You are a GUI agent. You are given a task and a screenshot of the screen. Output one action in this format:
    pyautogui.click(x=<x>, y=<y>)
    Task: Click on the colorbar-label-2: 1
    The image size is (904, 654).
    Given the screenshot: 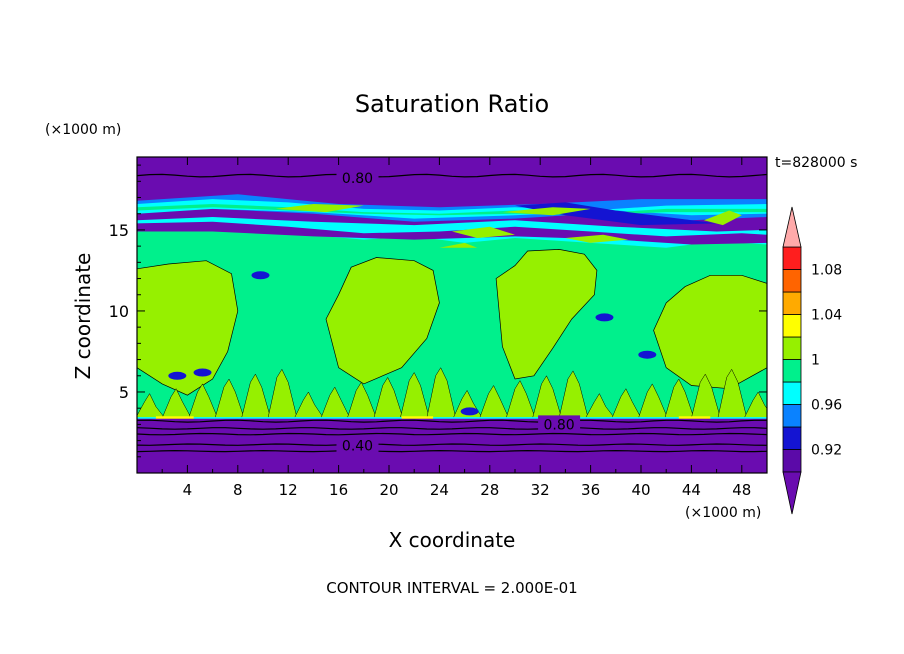 What is the action you would take?
    pyautogui.click(x=815, y=361)
    